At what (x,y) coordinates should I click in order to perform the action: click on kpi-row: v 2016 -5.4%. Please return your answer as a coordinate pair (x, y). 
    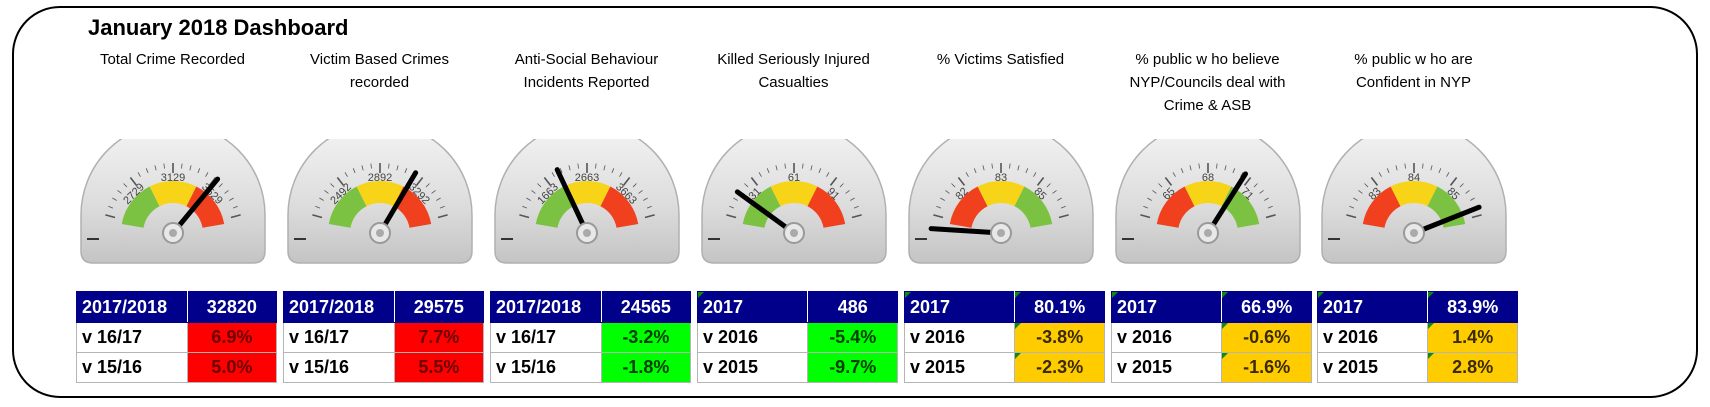
    Looking at the image, I should click on (797, 337).